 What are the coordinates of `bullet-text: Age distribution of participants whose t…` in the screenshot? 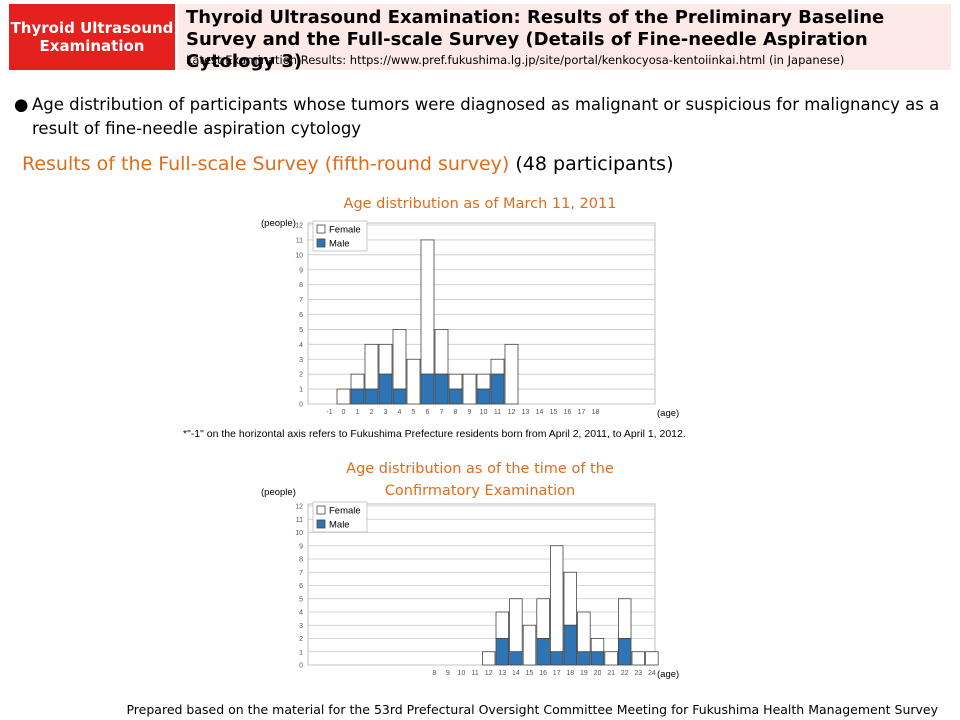 It's located at (486, 116).